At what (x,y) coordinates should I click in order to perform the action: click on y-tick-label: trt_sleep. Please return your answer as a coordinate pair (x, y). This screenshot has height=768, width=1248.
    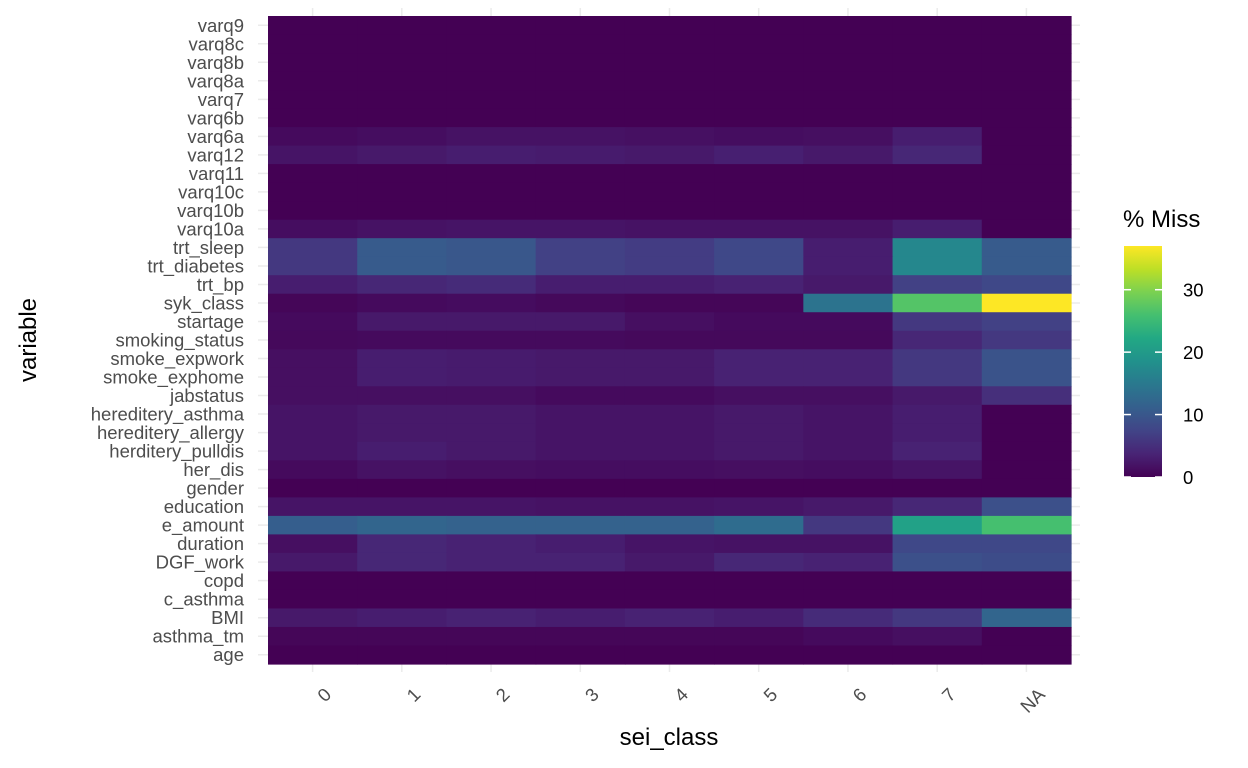
    Looking at the image, I should click on (208, 248).